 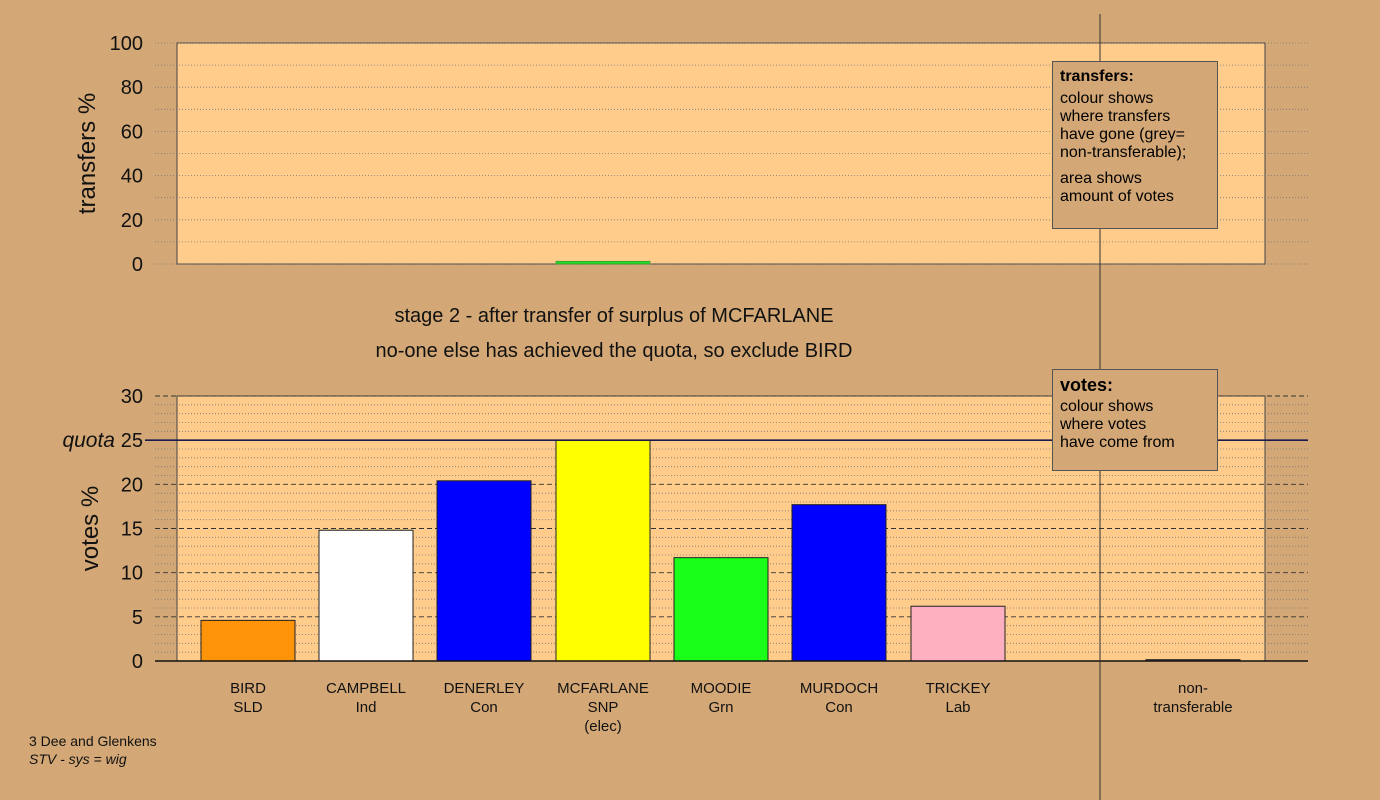 What do you see at coordinates (93, 741) in the screenshot?
I see `constituency-label: 3 Dee and Glenkens` at bounding box center [93, 741].